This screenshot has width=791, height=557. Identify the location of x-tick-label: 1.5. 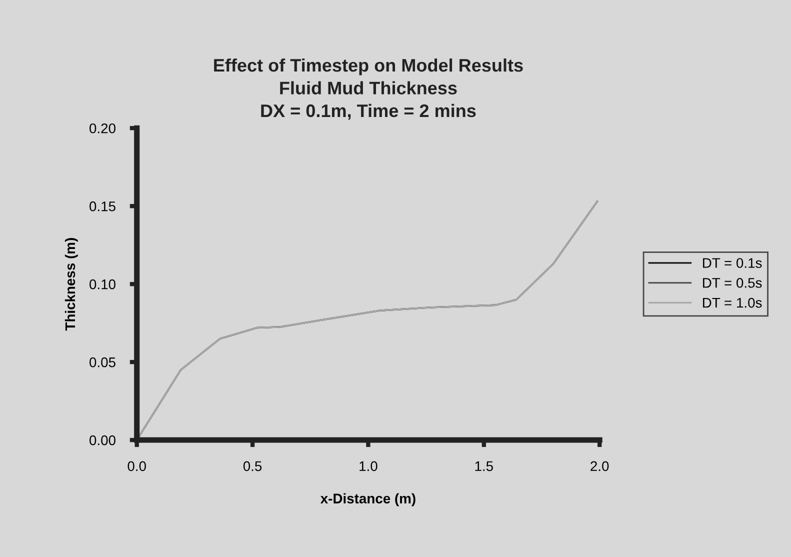
(484, 466).